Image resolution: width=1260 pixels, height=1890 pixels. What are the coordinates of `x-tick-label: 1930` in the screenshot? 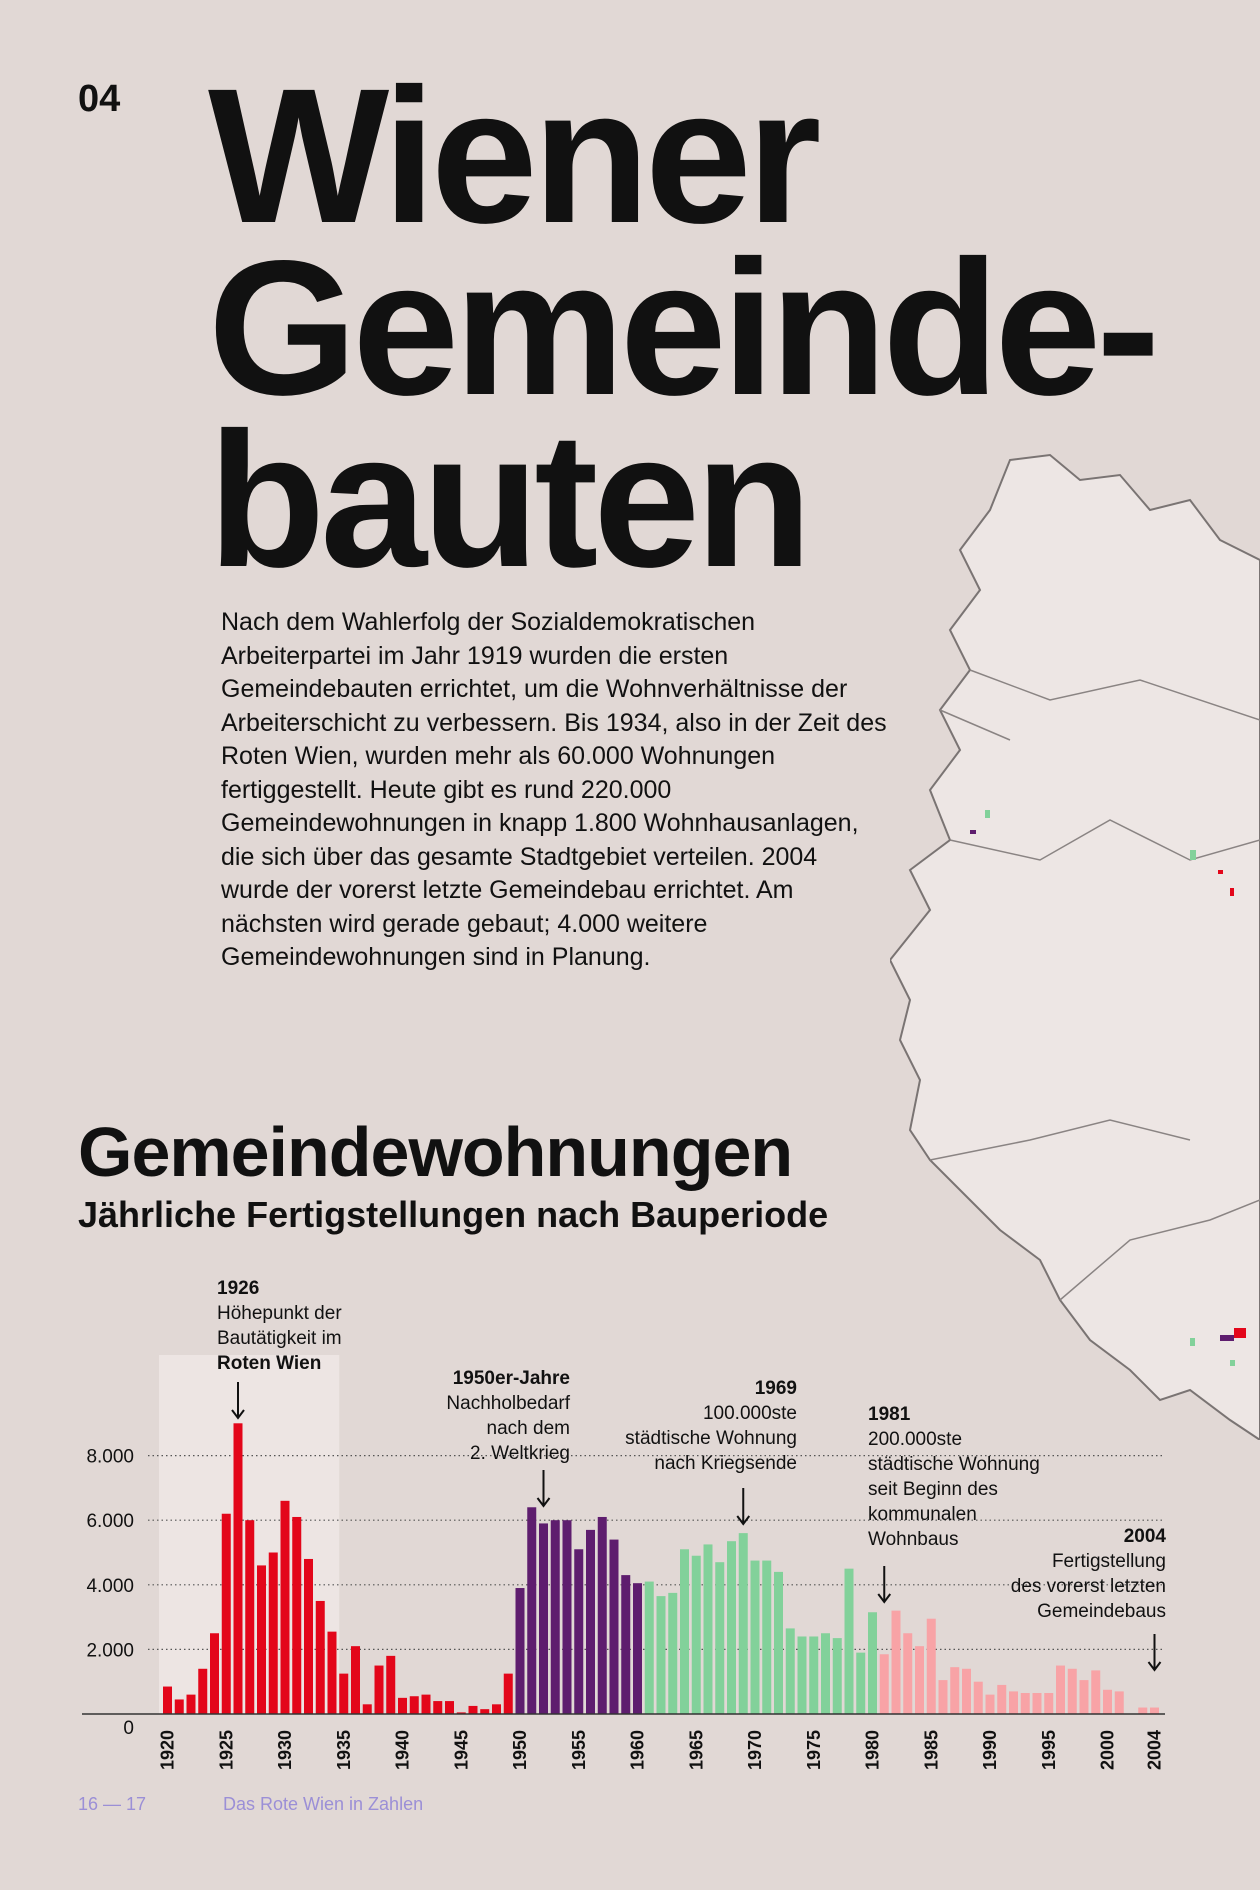 It's located at (285, 1750).